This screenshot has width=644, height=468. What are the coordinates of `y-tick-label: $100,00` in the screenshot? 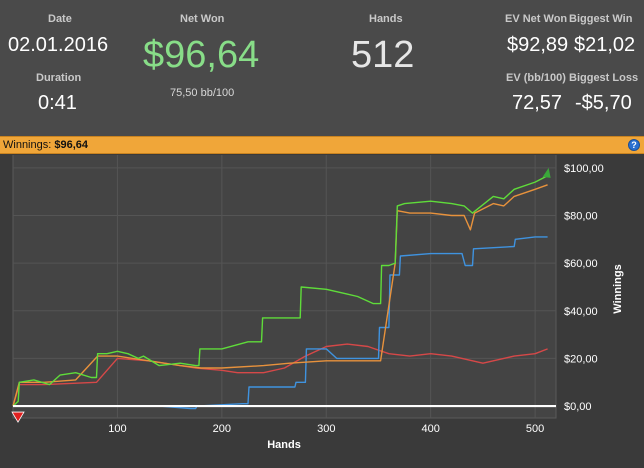 It's located at (584, 169).